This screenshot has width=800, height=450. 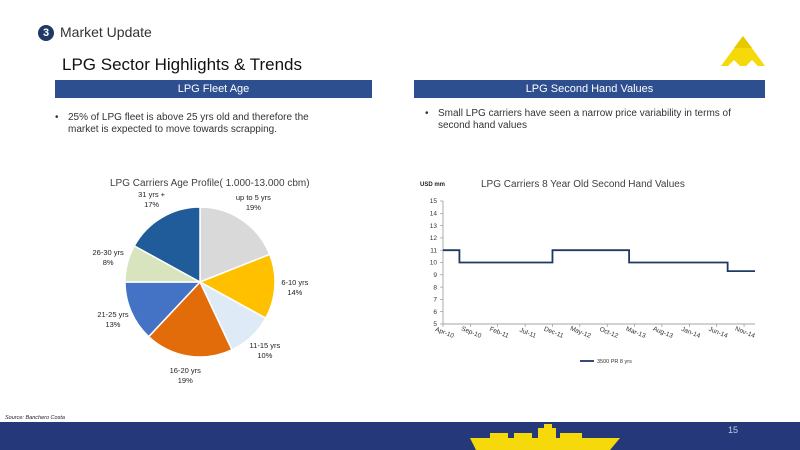 What do you see at coordinates (167, 245) in the screenshot?
I see `pie-slice-31-yrs-` at bounding box center [167, 245].